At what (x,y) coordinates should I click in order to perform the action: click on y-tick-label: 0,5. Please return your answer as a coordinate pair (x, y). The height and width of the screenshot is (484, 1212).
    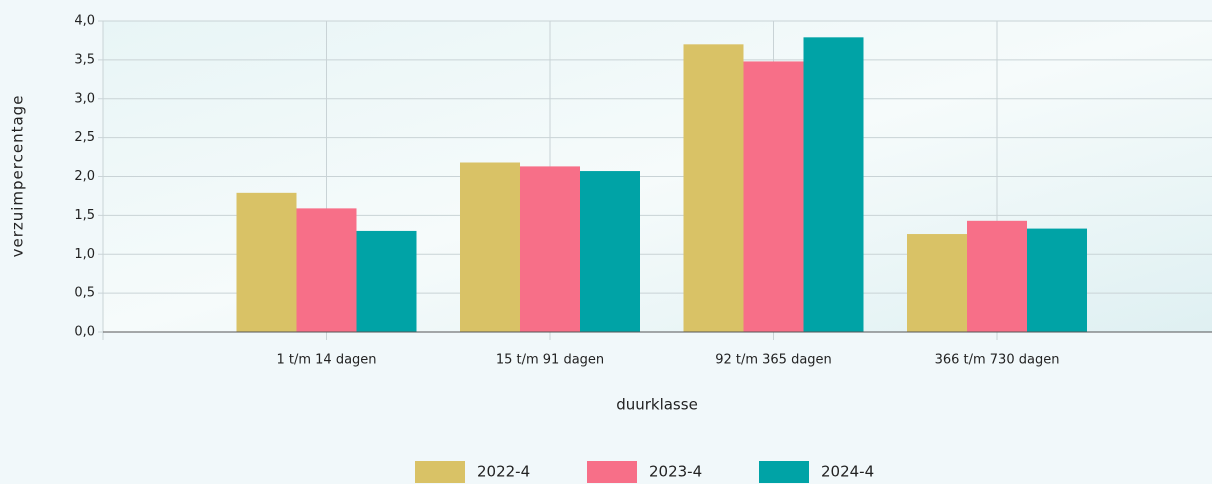
    Looking at the image, I should click on (84, 293).